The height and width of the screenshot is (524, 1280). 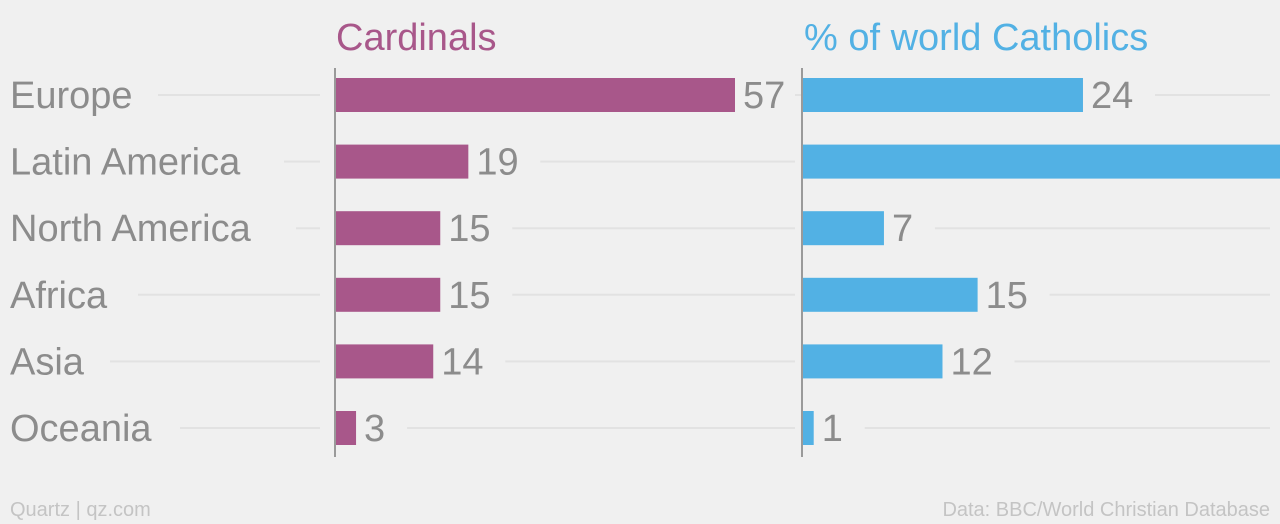 I want to click on cardinals-panel-title: Cardinals, so click(x=416, y=38).